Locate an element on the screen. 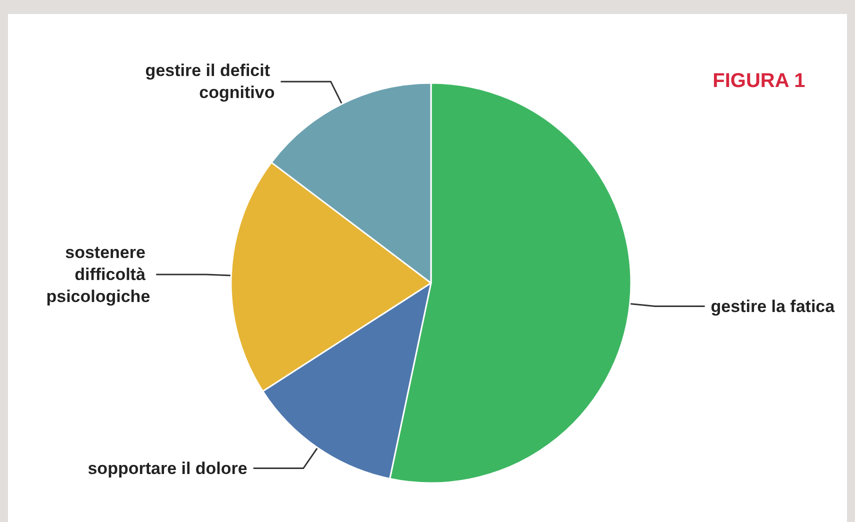 This screenshot has width=855, height=522. slice-label: sopportare il dolore is located at coordinates (168, 468).